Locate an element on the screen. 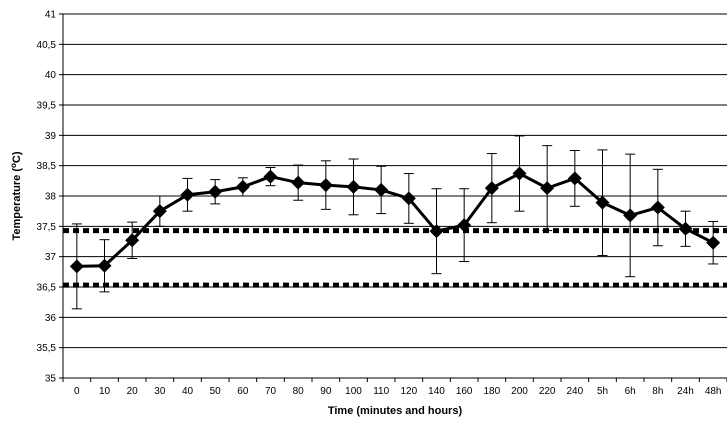 The height and width of the screenshot is (421, 727). x-tick-label: 30 is located at coordinates (160, 391).